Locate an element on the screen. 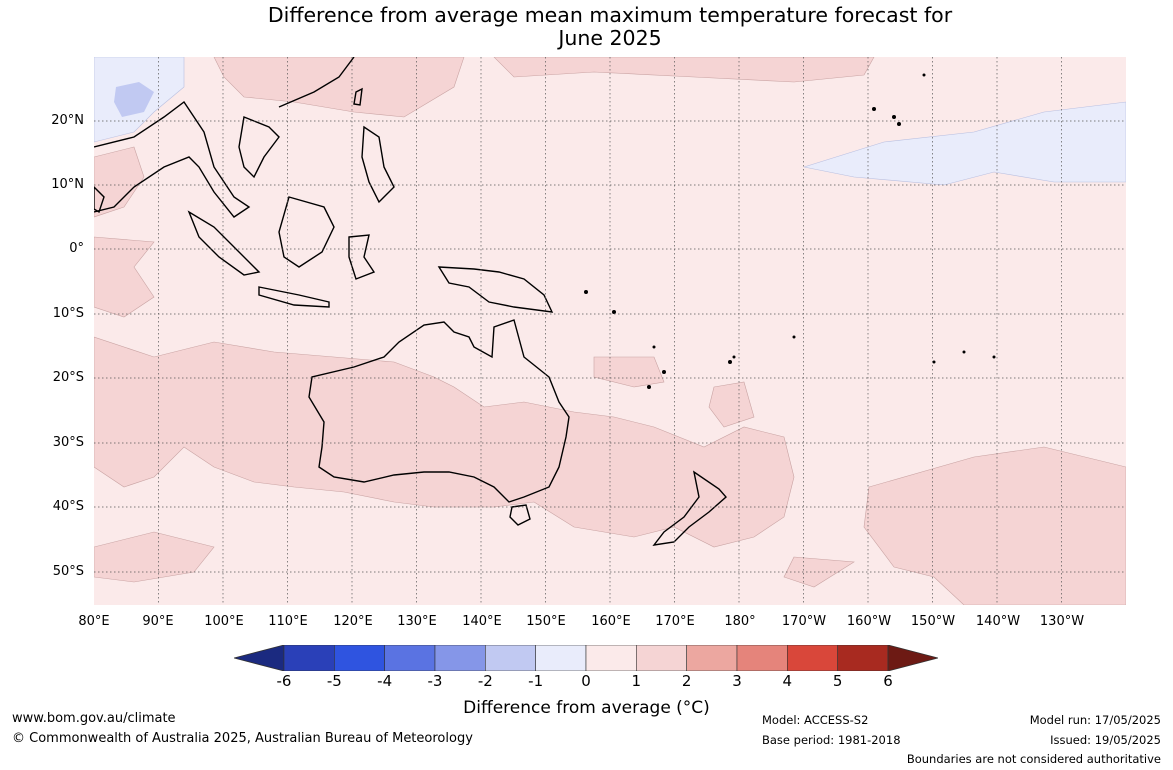  title-line-2: June 2025 is located at coordinates (610, 38).